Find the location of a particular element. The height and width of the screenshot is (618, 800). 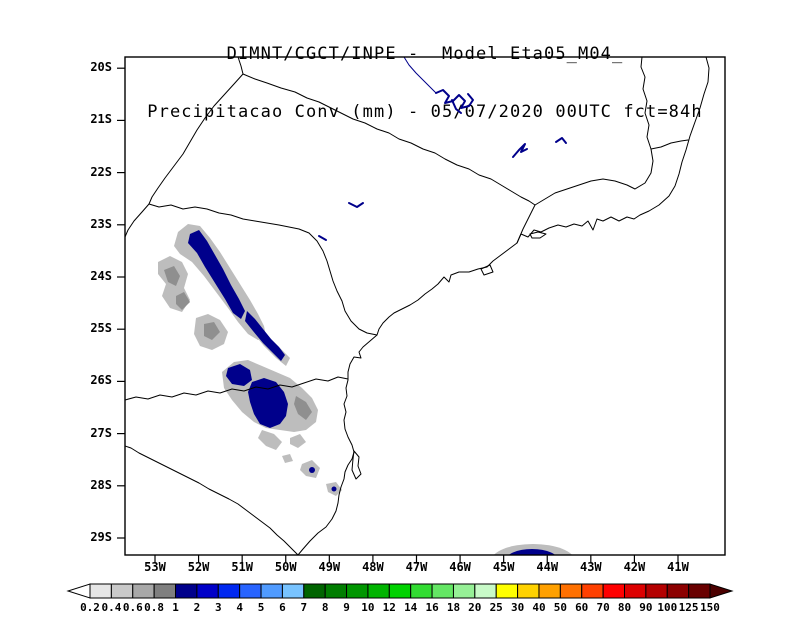

colorbar is located at coordinates (400, 591).